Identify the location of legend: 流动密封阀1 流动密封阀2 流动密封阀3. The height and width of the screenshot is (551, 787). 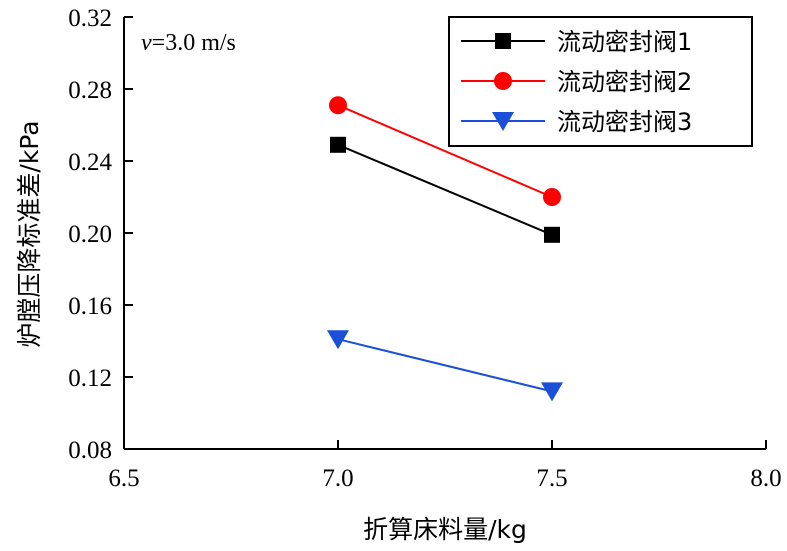
(600, 81).